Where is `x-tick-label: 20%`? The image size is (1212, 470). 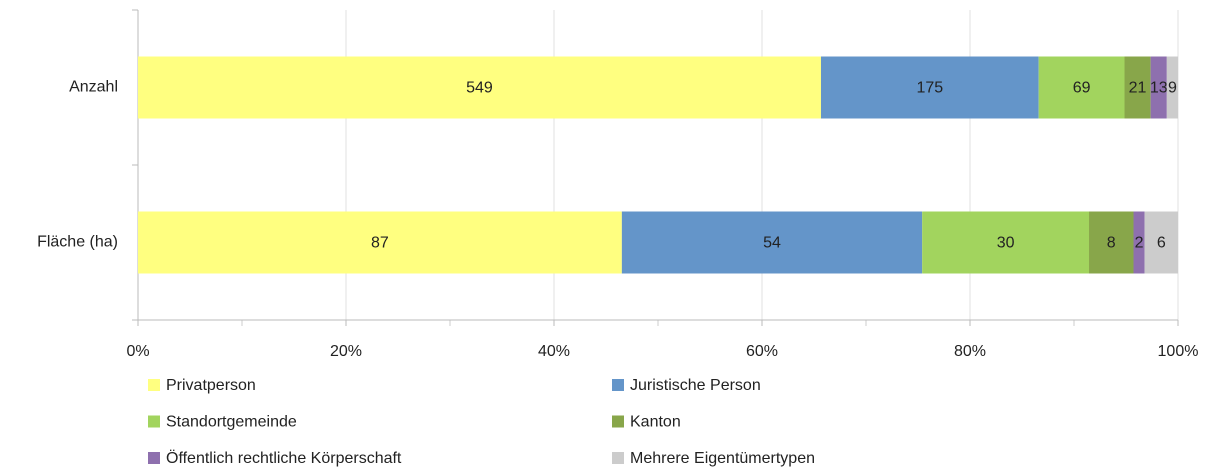
x-tick-label: 20% is located at coordinates (346, 351).